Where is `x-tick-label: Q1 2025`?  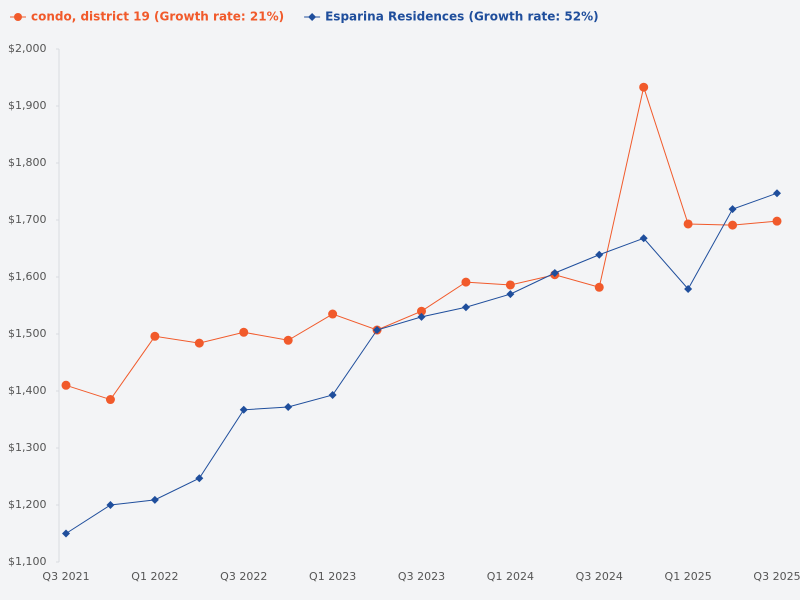
x-tick-label: Q1 2025 is located at coordinates (688, 576).